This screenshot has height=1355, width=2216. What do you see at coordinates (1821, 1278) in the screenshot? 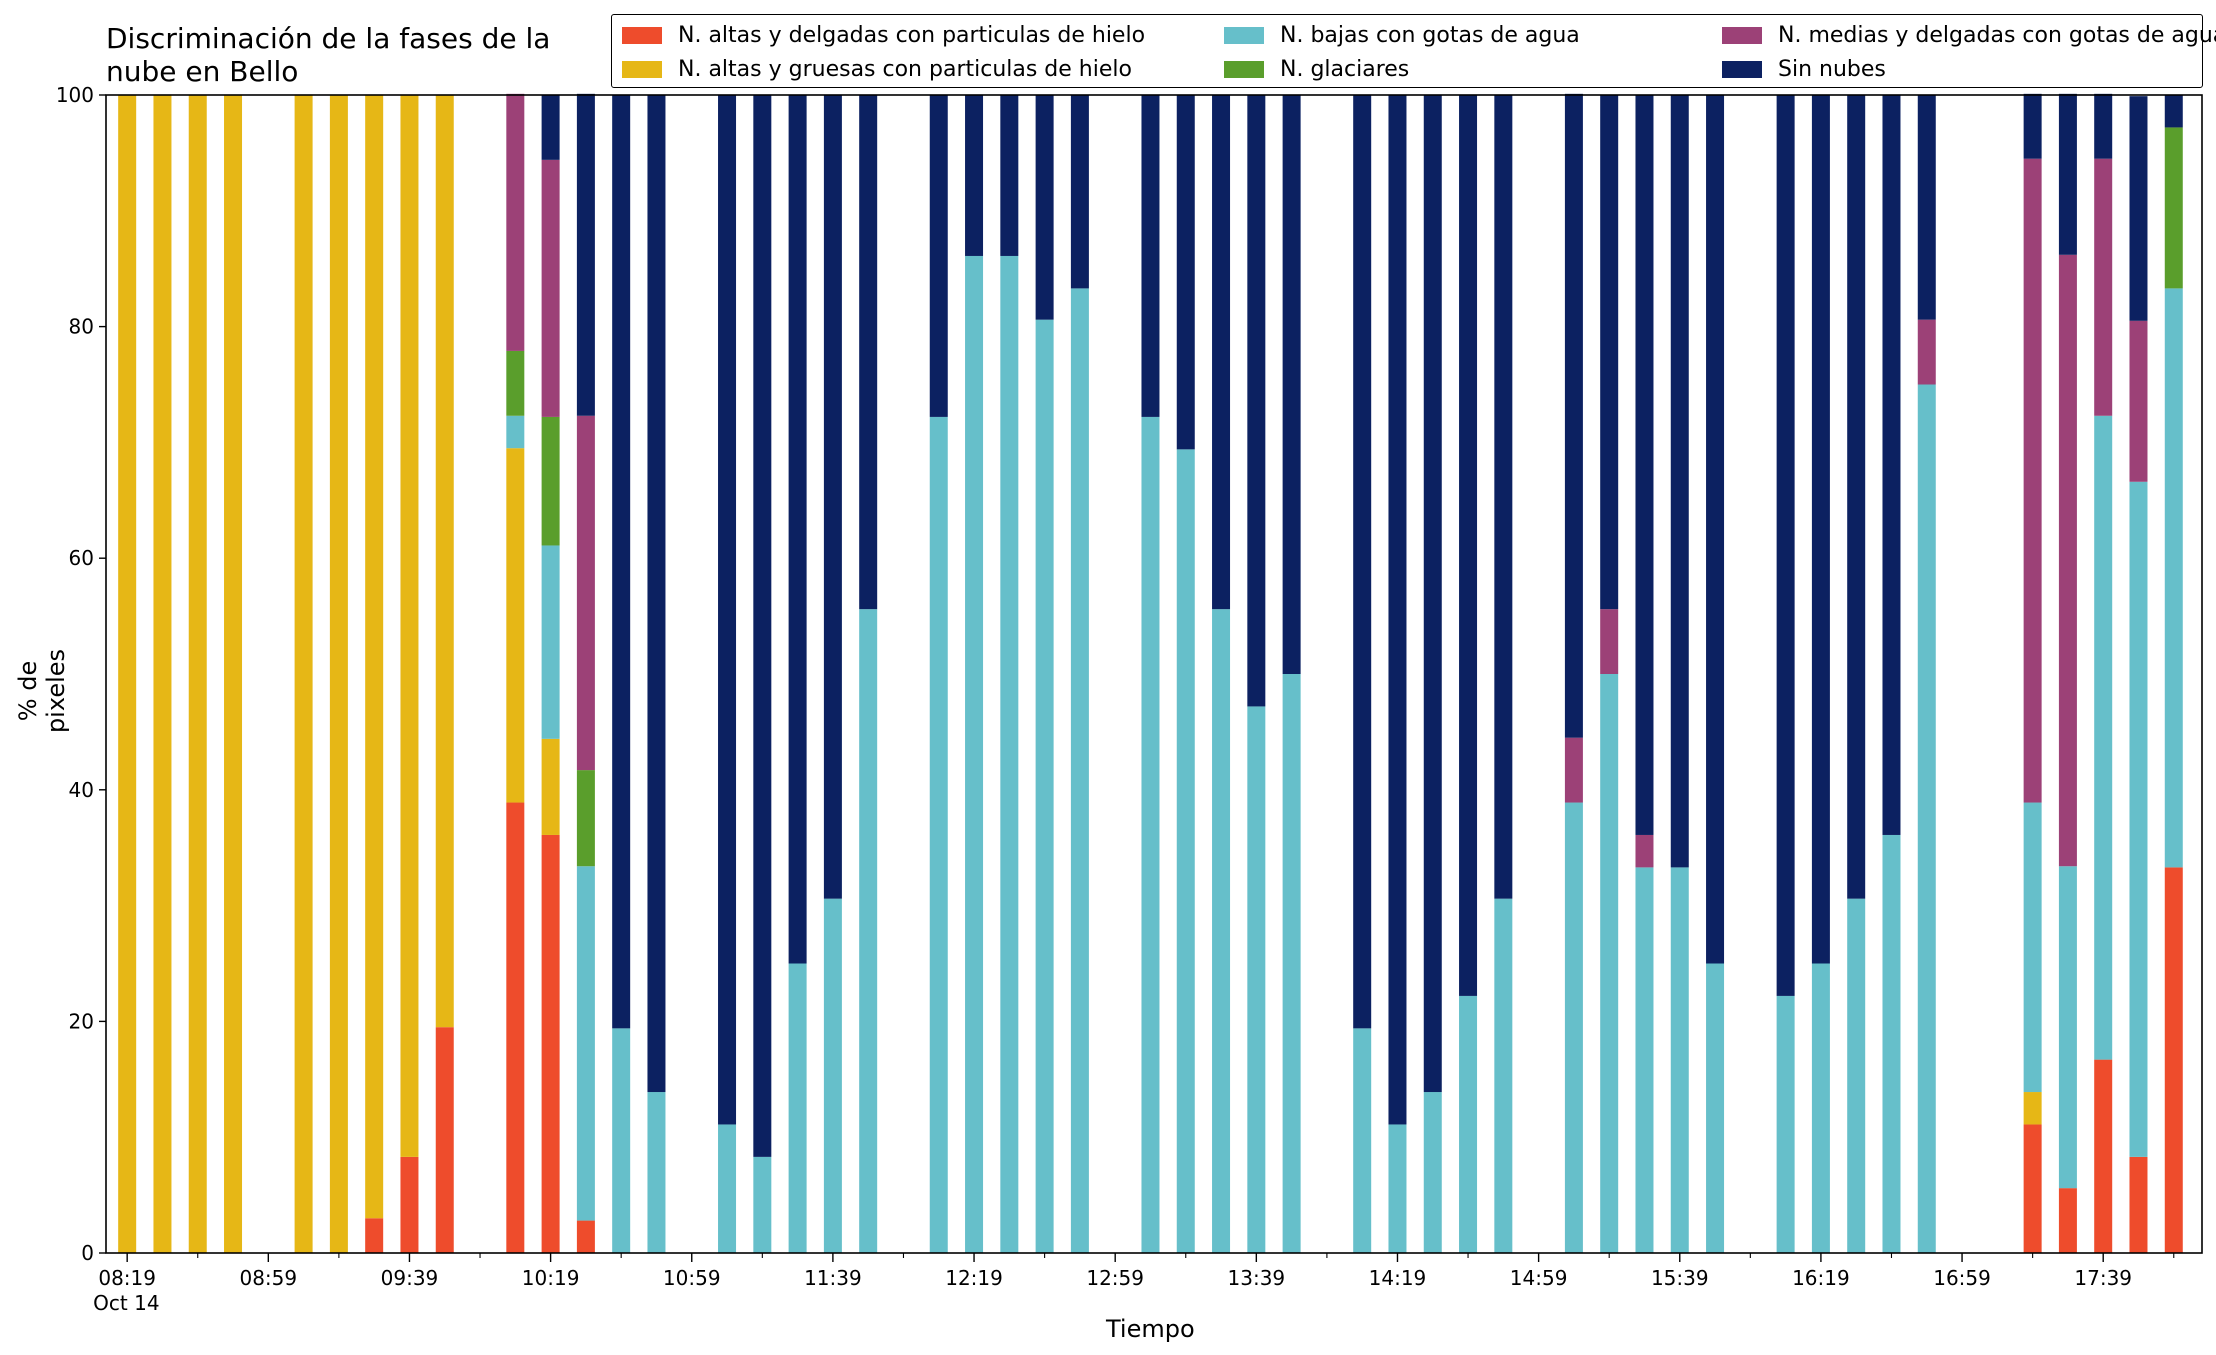
I see `x-tick-label: 16:19` at bounding box center [1821, 1278].